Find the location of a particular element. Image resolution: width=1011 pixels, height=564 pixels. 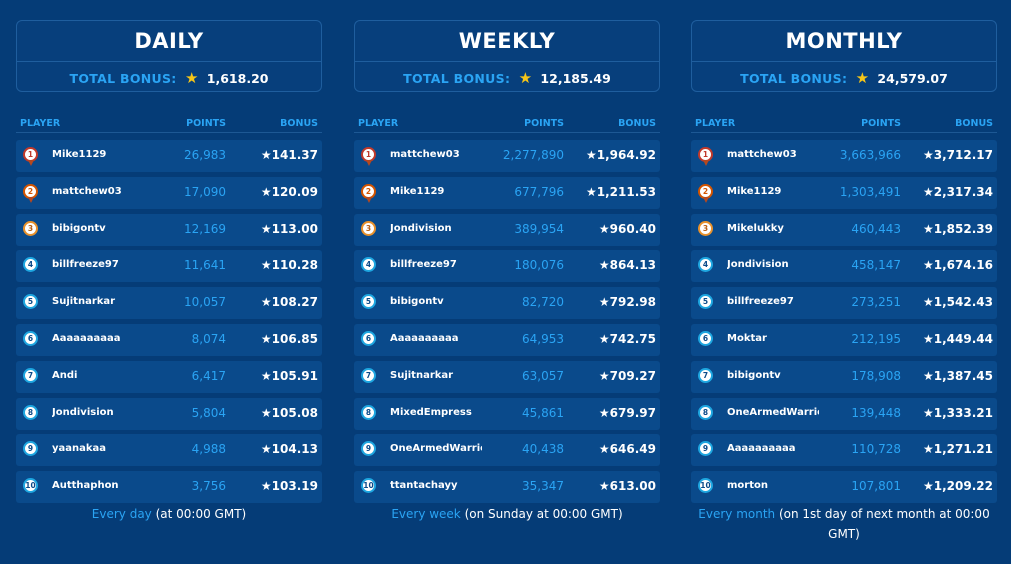

daily-total-bonus: TOTAL BONUS: ★ 1,618.20 is located at coordinates (169, 77).